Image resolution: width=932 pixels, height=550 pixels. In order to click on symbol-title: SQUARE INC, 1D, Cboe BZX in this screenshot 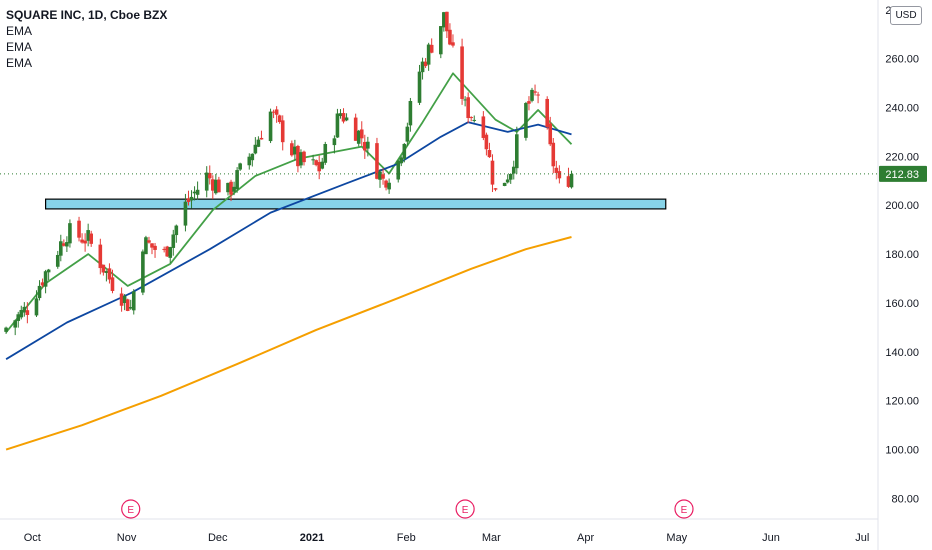, I will do `click(87, 15)`.